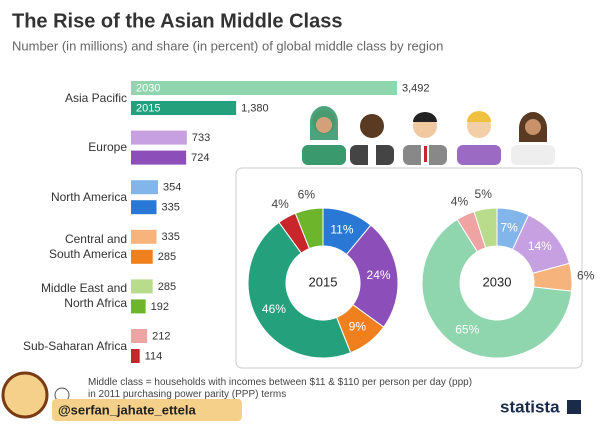  Describe the element at coordinates (148, 88) in the screenshot. I see `series-label: 2030` at that location.